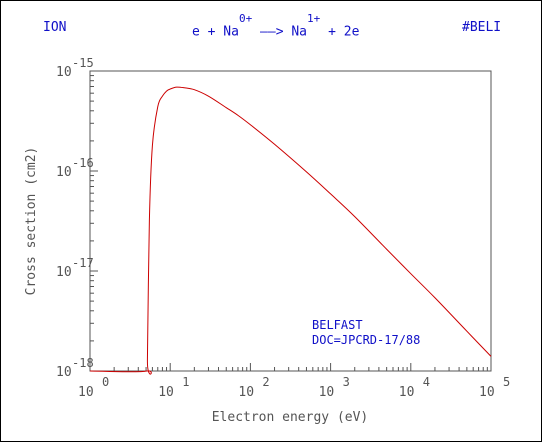 The height and width of the screenshot is (442, 542). What do you see at coordinates (83, 63) in the screenshot?
I see `y-tick-exponent: -15` at bounding box center [83, 63].